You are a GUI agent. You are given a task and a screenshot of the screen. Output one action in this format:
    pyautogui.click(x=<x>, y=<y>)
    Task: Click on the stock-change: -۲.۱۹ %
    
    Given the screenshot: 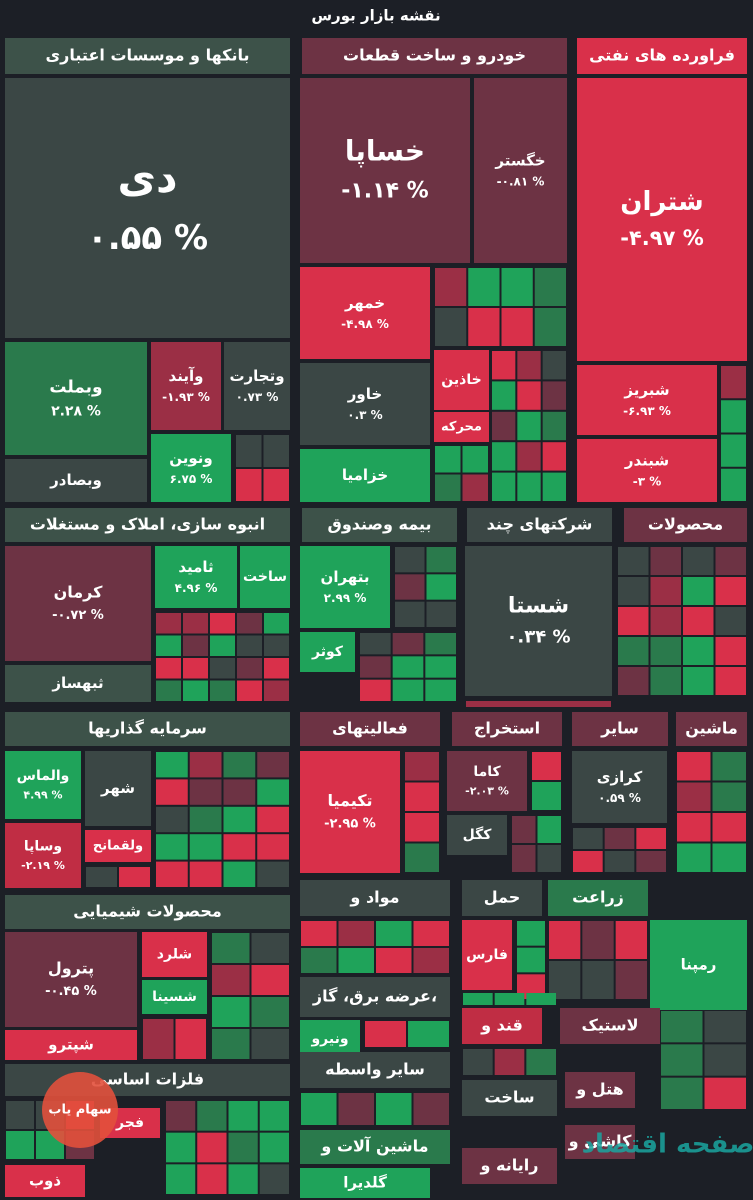 What is the action you would take?
    pyautogui.click(x=43, y=865)
    